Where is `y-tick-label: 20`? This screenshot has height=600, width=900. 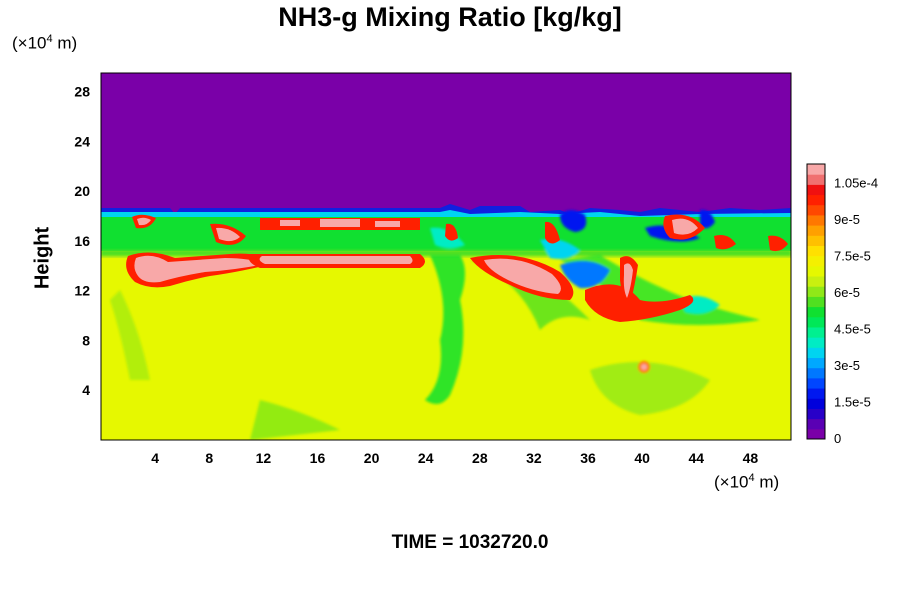 y-tick-label: 20 is located at coordinates (82, 191).